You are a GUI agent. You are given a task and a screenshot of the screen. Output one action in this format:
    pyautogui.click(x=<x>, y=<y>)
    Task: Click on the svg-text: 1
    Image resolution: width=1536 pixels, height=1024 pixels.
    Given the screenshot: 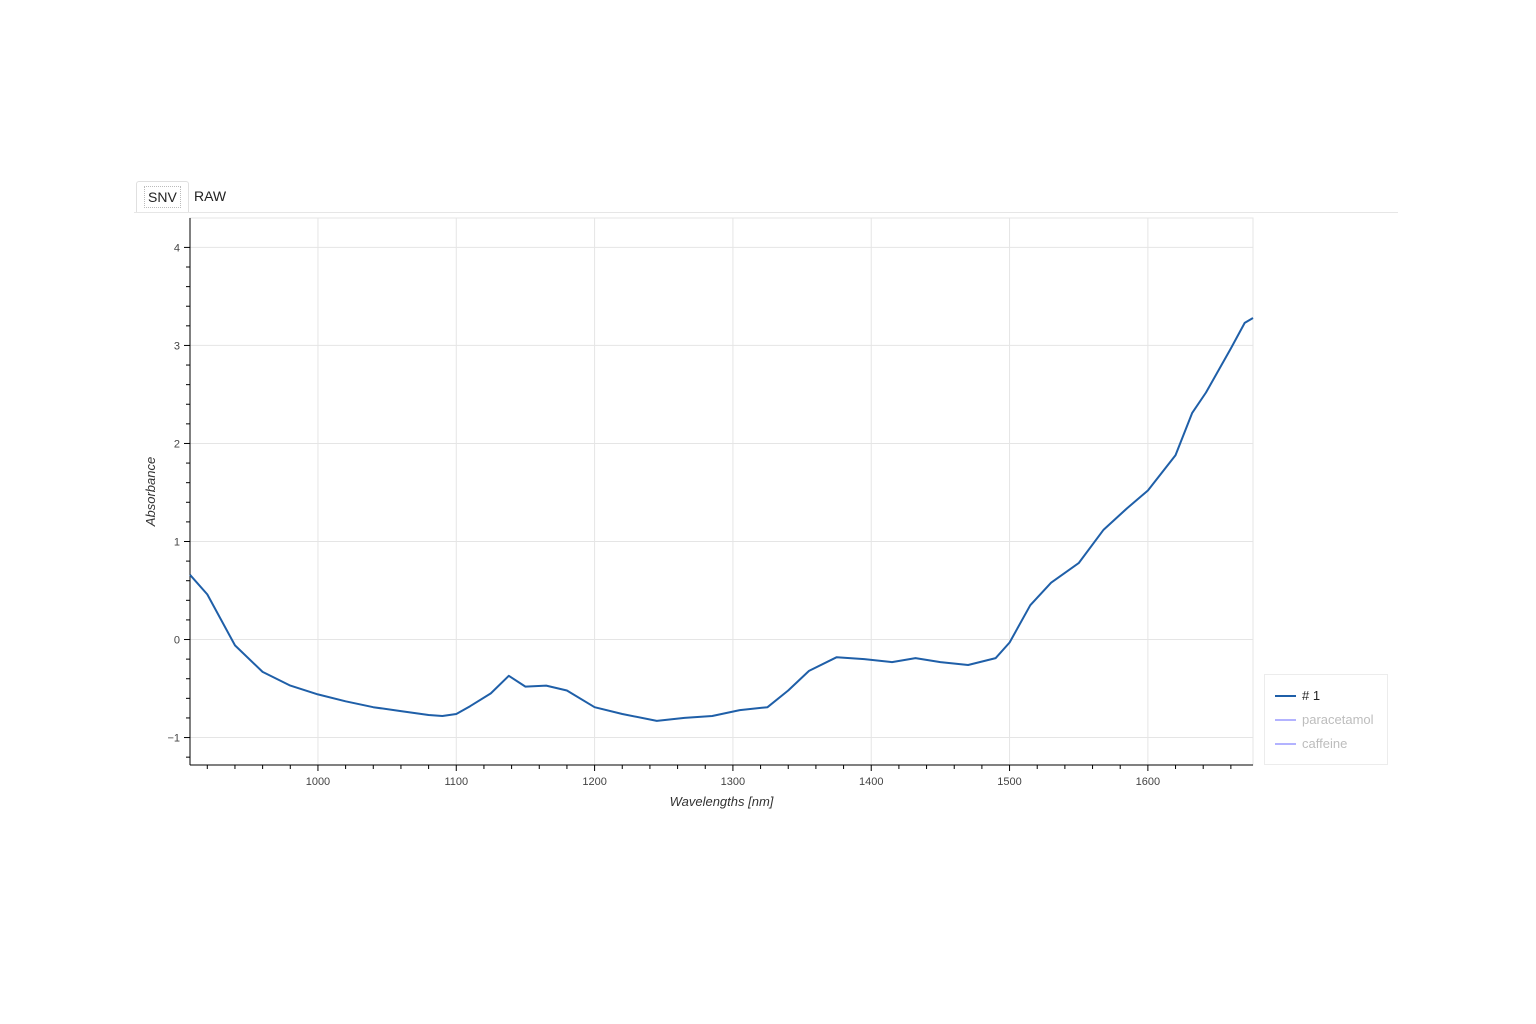 What is the action you would take?
    pyautogui.click(x=177, y=542)
    